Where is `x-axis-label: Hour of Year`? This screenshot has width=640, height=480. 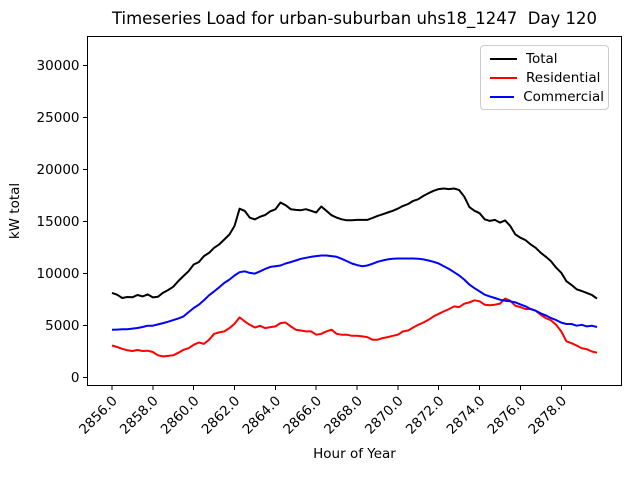
x-axis-label: Hour of Year is located at coordinates (354, 454).